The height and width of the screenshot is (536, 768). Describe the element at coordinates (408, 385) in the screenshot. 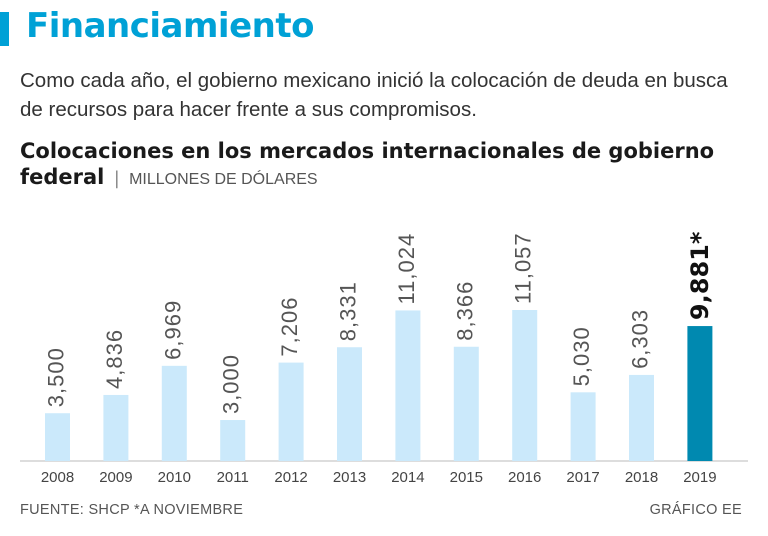

I see `bar-2014` at that location.